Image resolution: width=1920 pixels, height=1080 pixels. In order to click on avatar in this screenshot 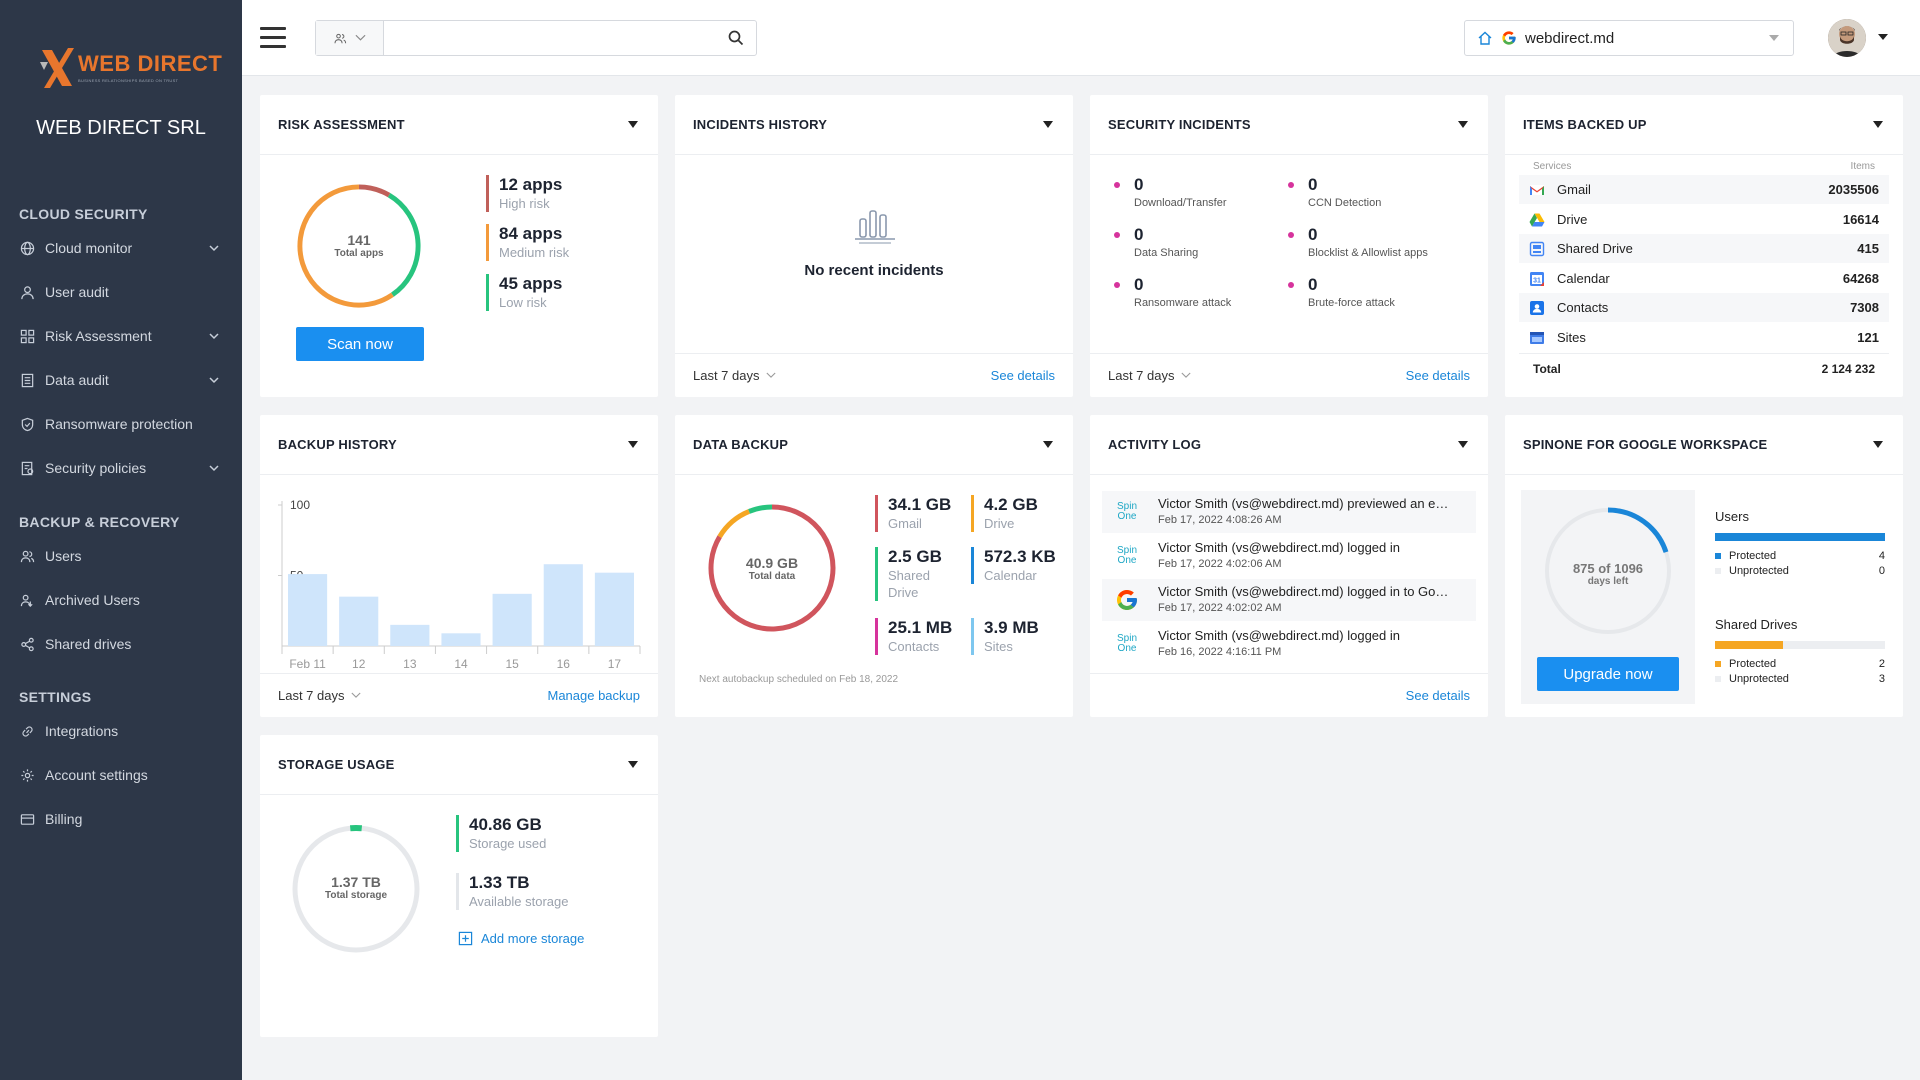, I will do `click(1847, 38)`.